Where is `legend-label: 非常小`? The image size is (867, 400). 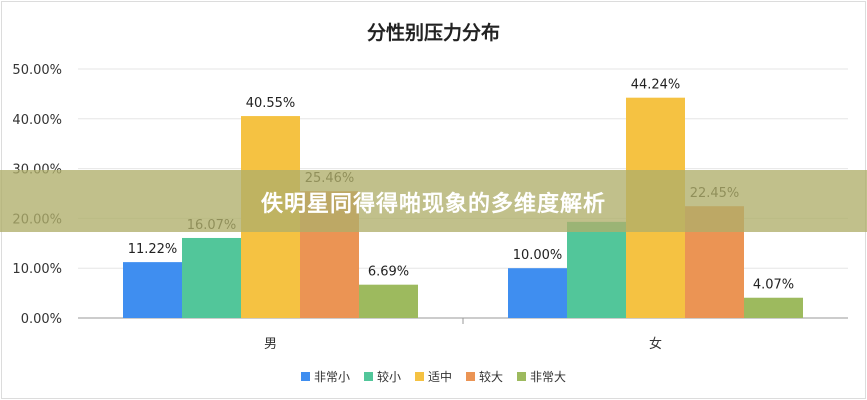
legend-label: 非常小 is located at coordinates (331, 377).